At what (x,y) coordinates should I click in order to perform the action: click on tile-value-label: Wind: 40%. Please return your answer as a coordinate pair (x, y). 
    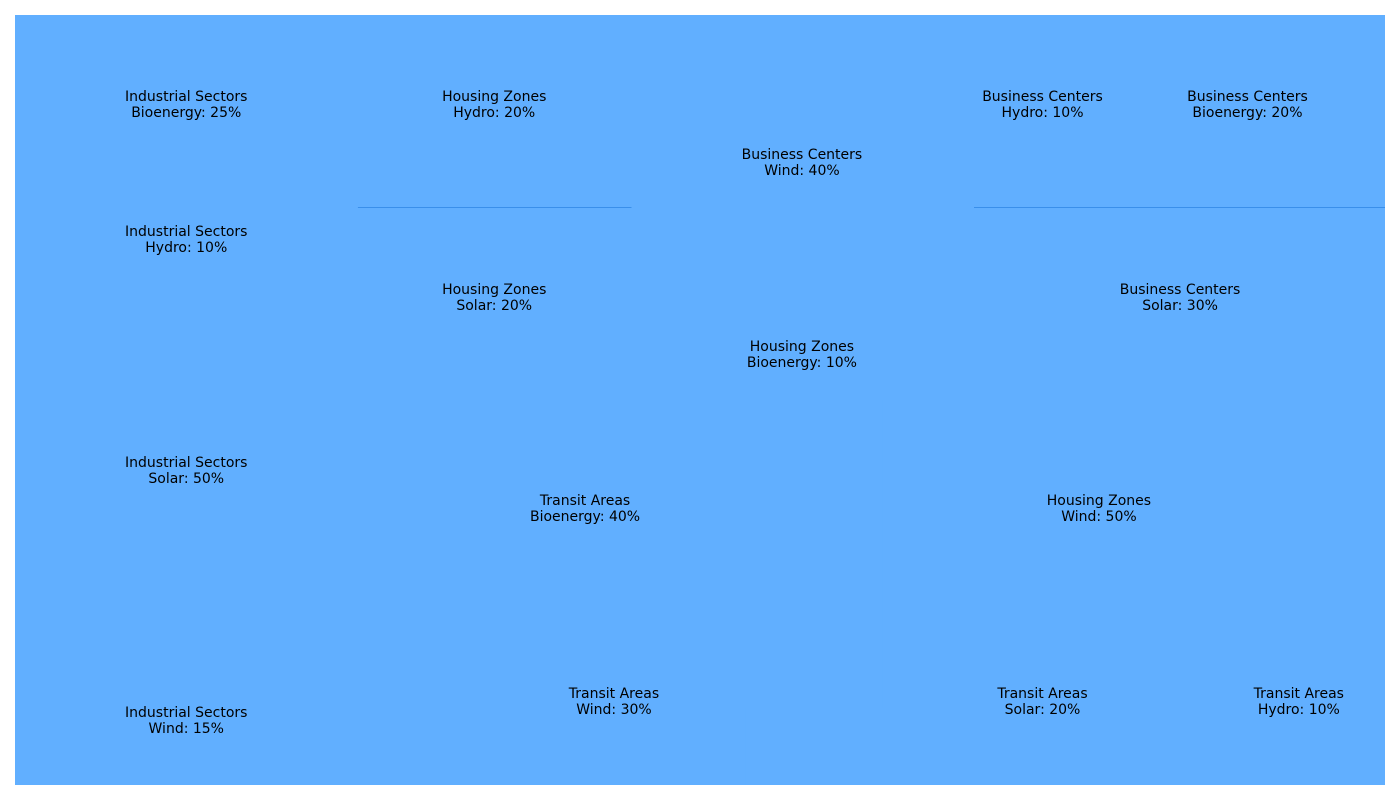
    Looking at the image, I should click on (801, 171).